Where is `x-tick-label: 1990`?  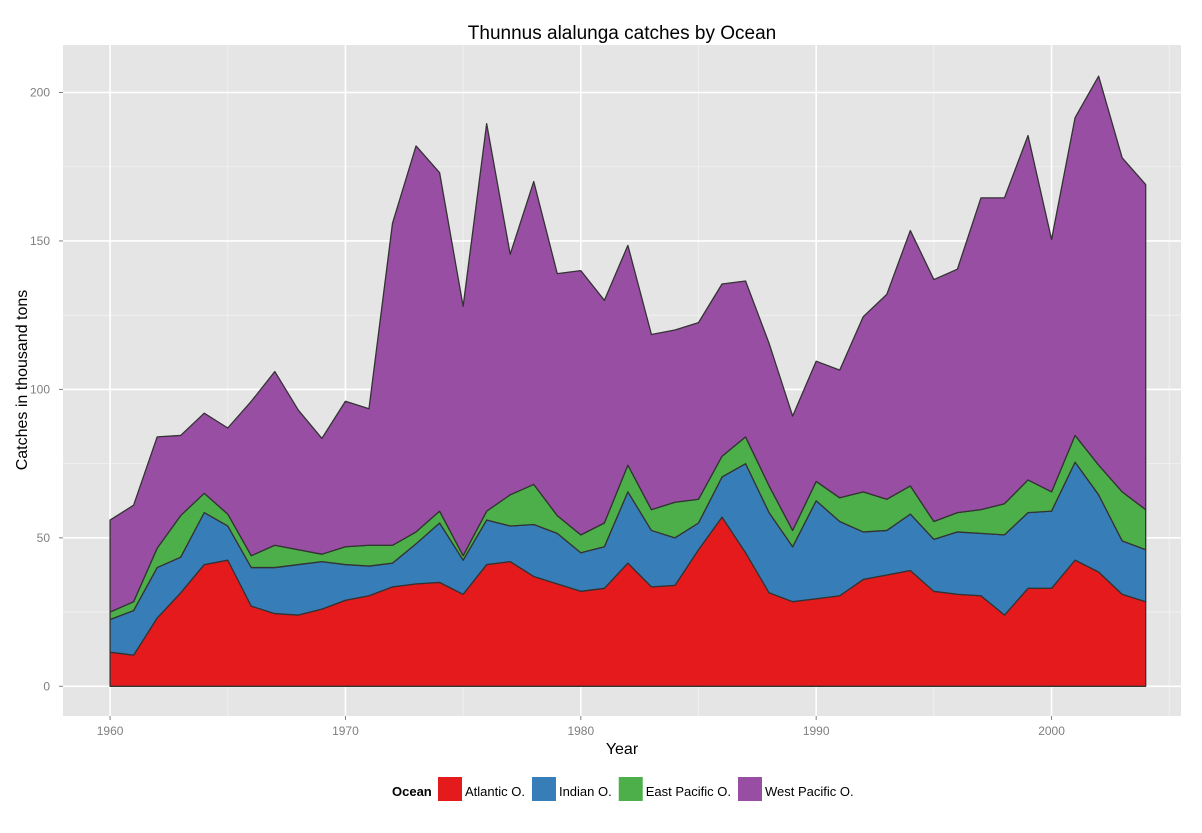 x-tick-label: 1990 is located at coordinates (816, 731).